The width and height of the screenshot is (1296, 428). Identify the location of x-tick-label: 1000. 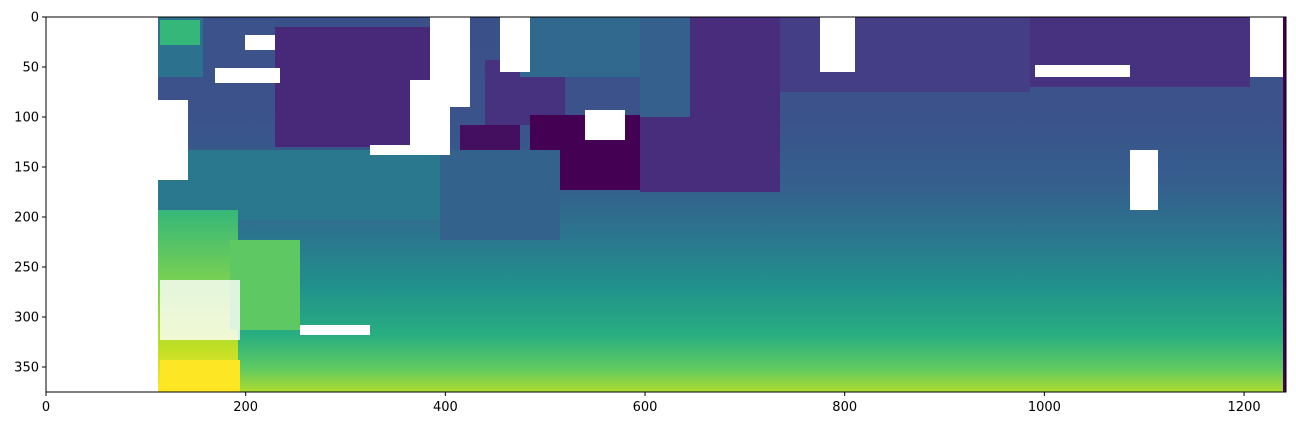
(1044, 407).